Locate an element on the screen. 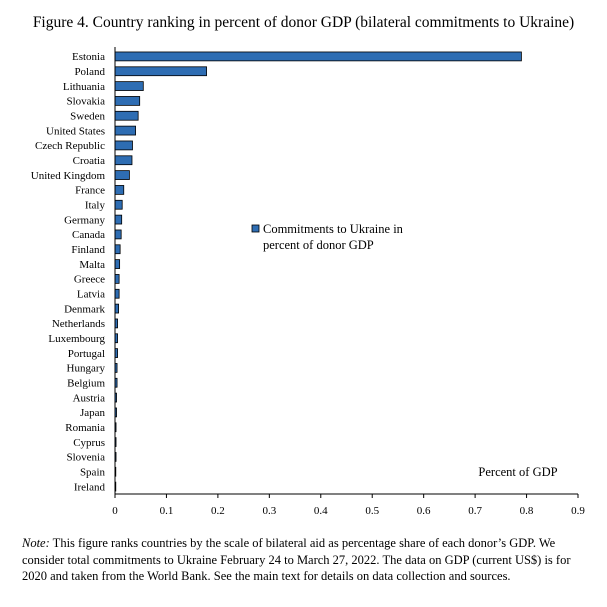 Image resolution: width=607 pixels, height=607 pixels. category-label: Poland is located at coordinates (89, 72).